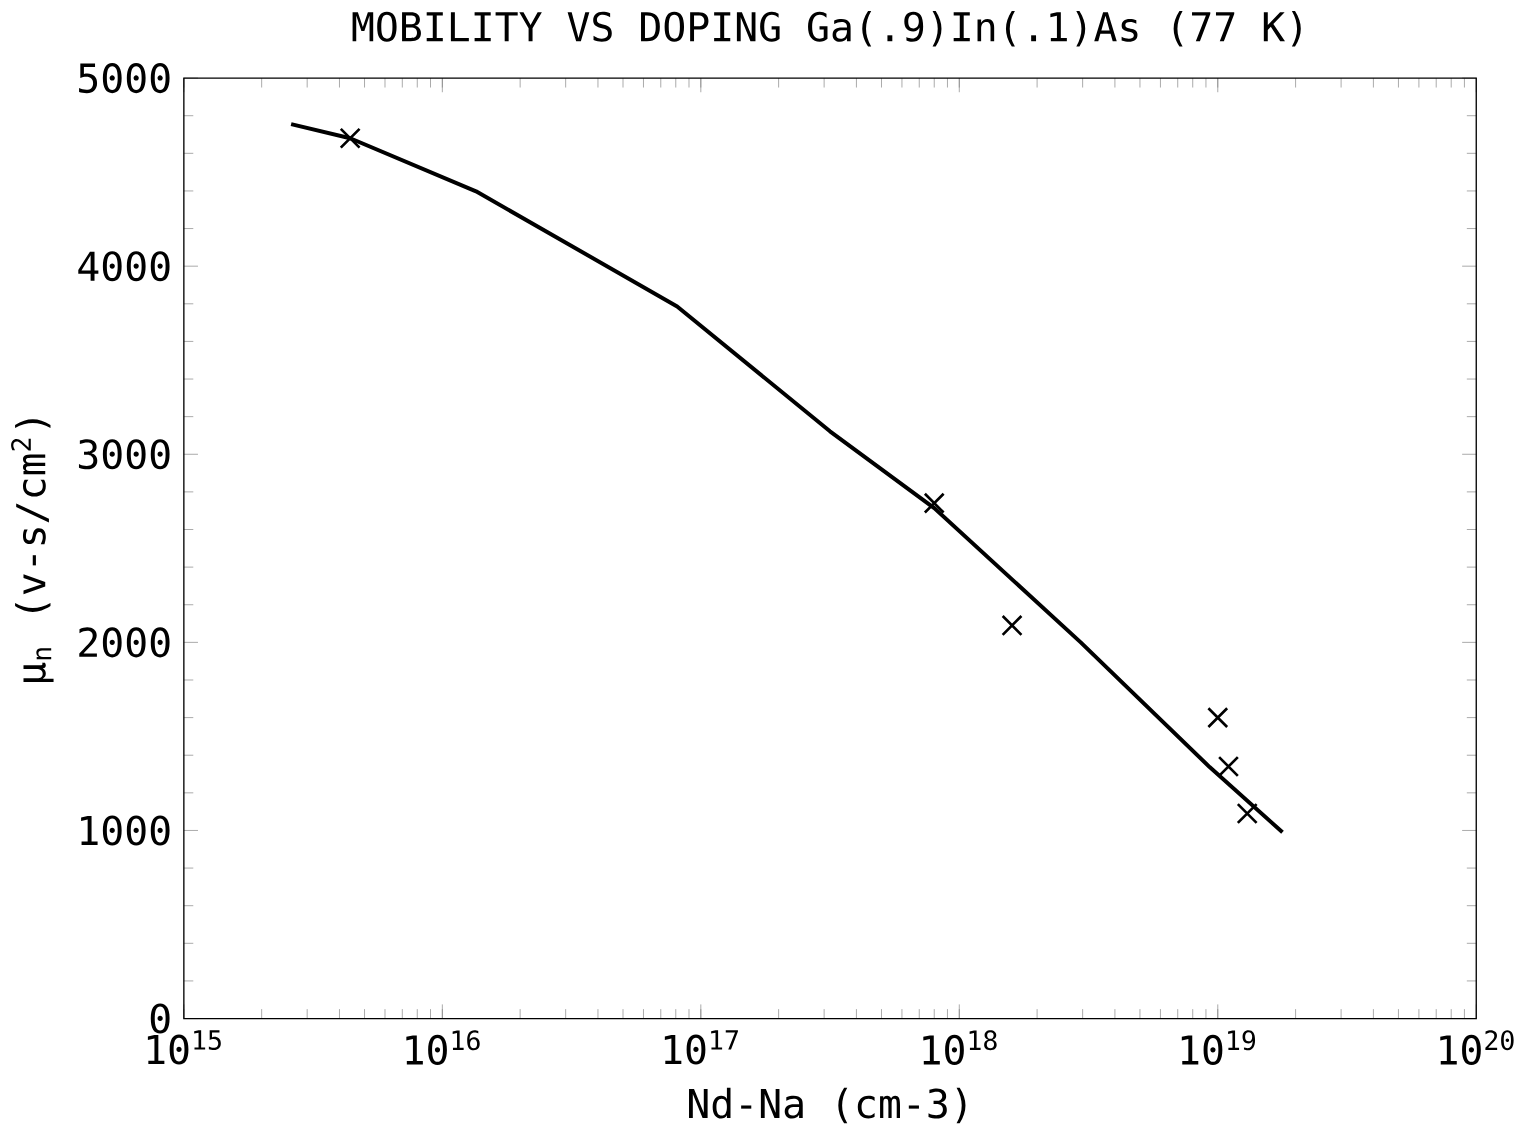  Describe the element at coordinates (960, 1047) in the screenshot. I see `x-tick-label: 10$^{18}$` at that location.